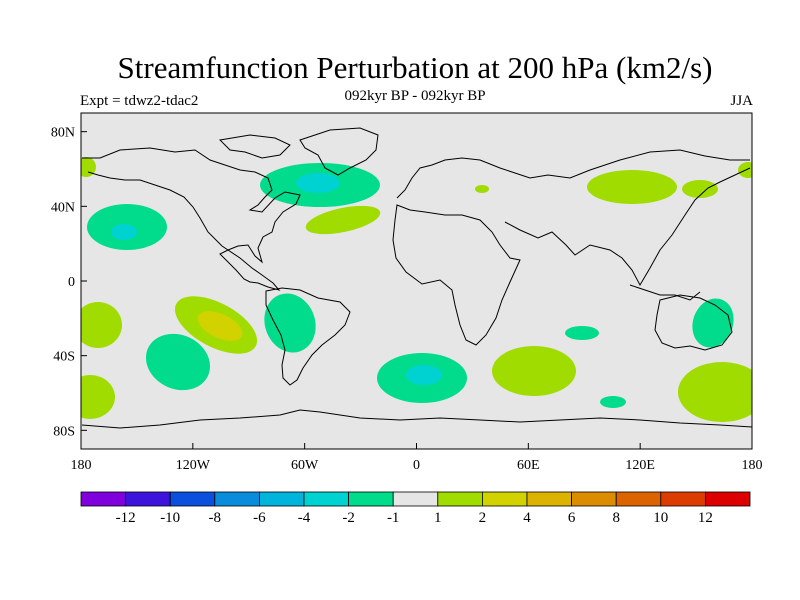 The height and width of the screenshot is (600, 800). I want to click on anomaly-japan-high, so click(700, 189).